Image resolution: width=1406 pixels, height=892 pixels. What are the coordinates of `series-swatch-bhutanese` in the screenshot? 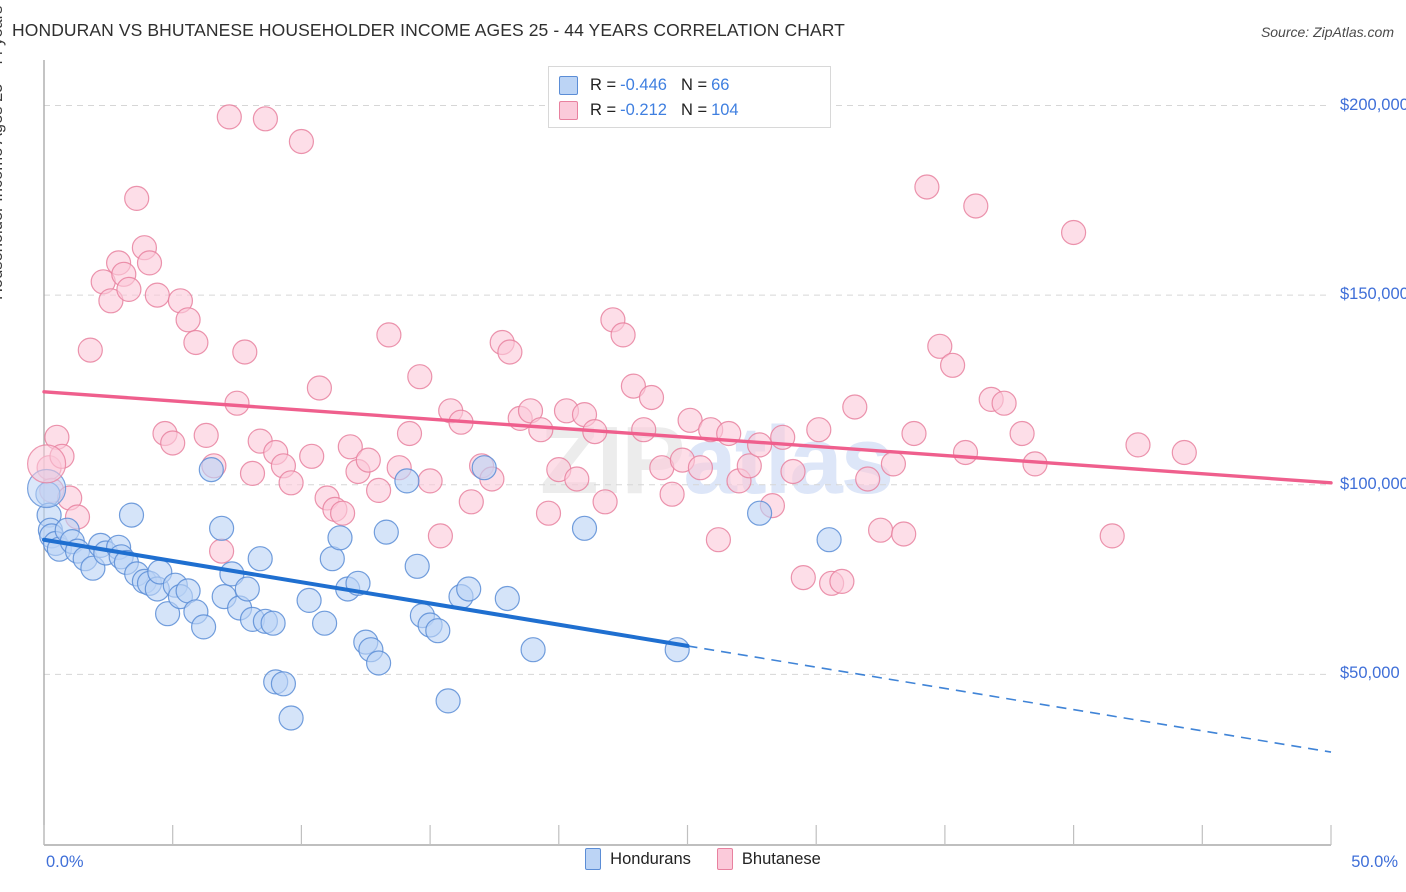 It's located at (724, 859).